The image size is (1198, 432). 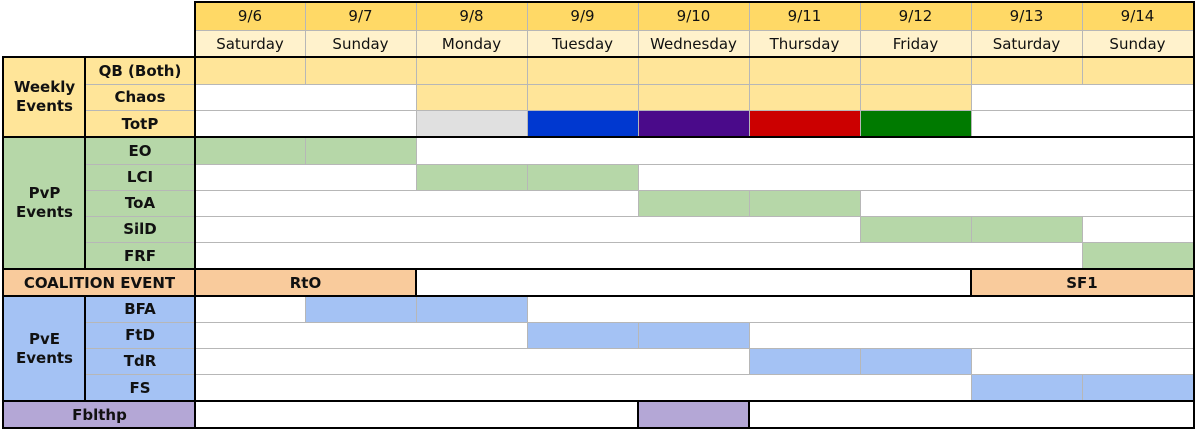 I want to click on day-header: Friday, so click(x=915, y=43).